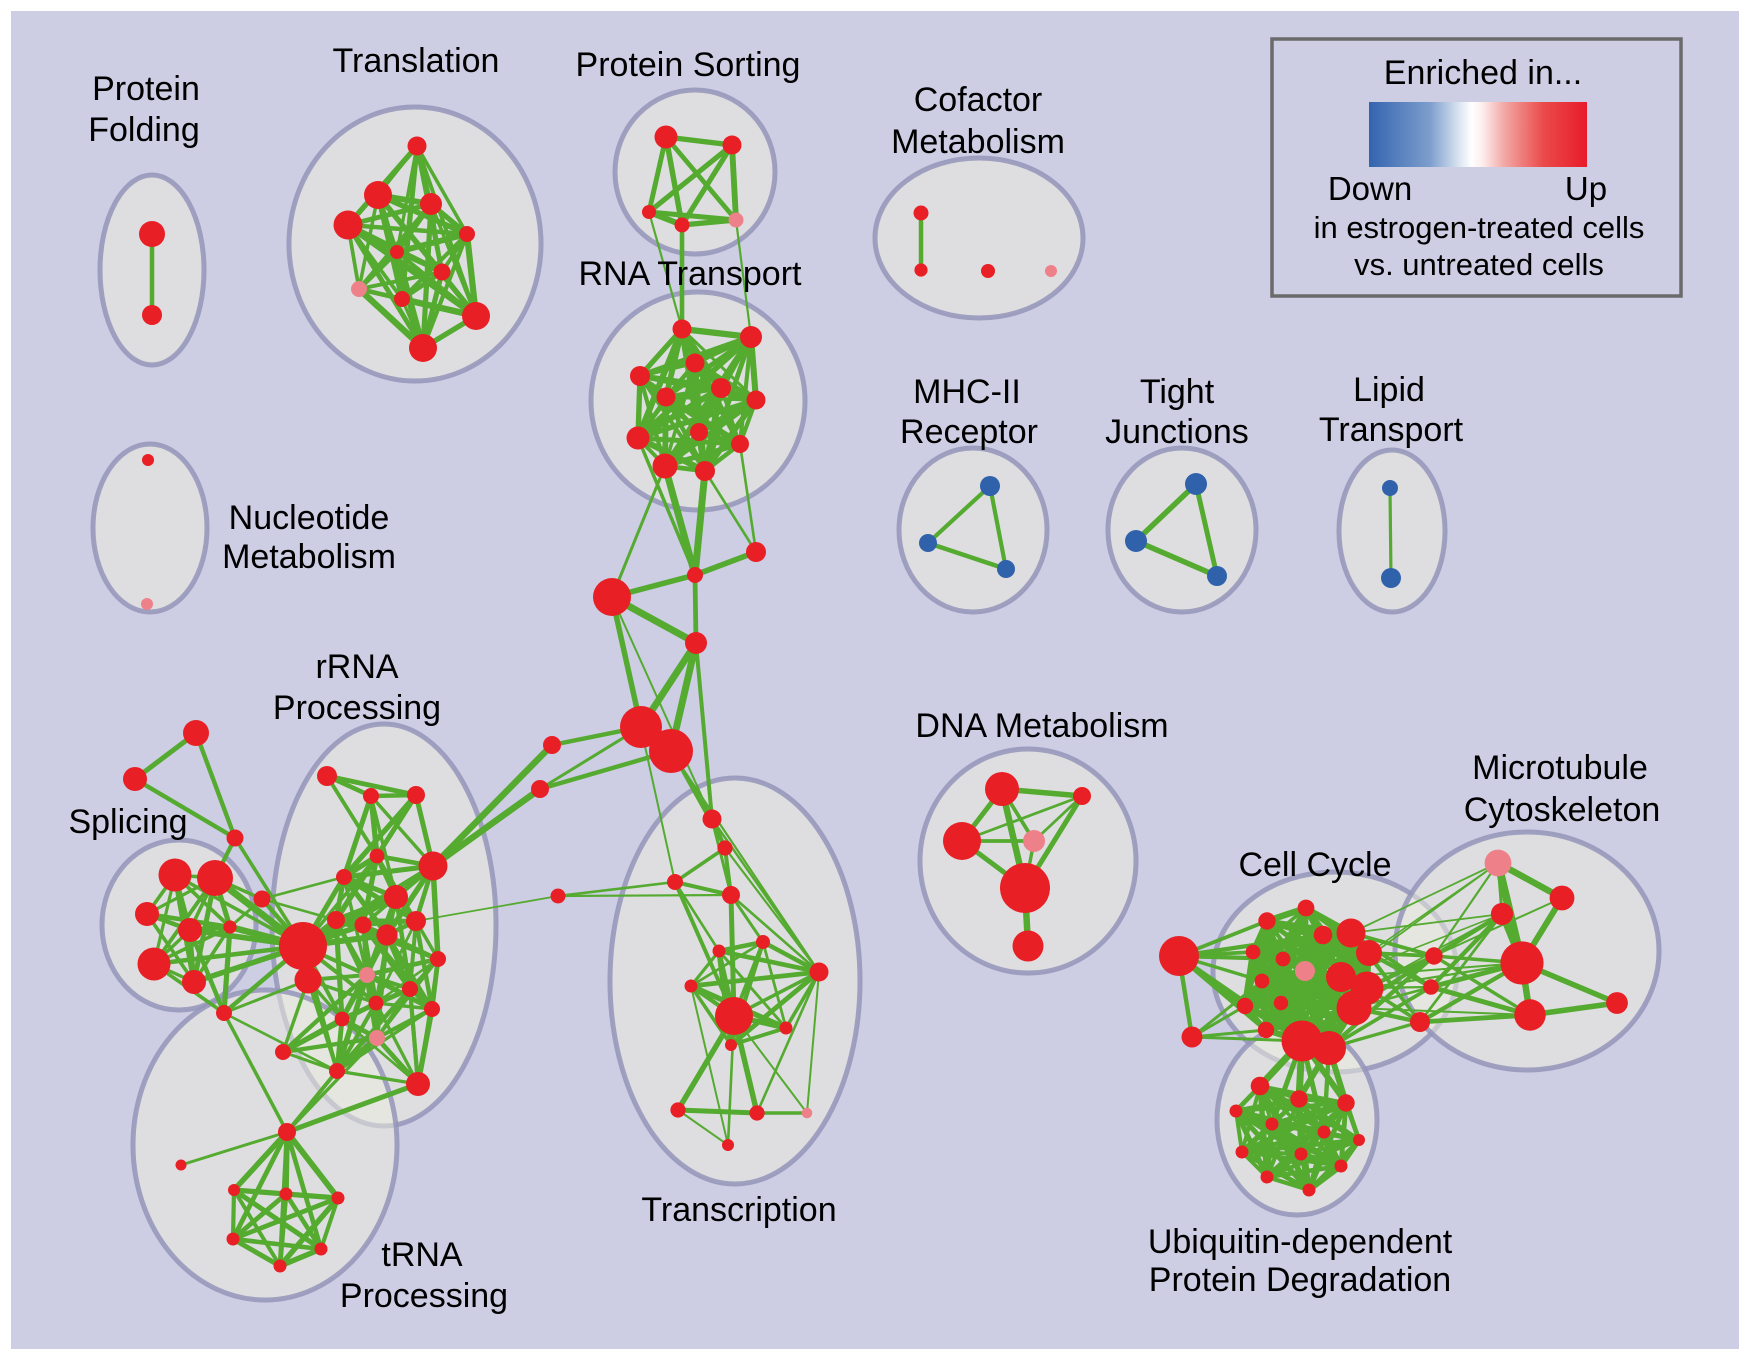 The height and width of the screenshot is (1365, 1750). Describe the element at coordinates (1370, 188) in the screenshot. I see `svg-text: Down` at that location.